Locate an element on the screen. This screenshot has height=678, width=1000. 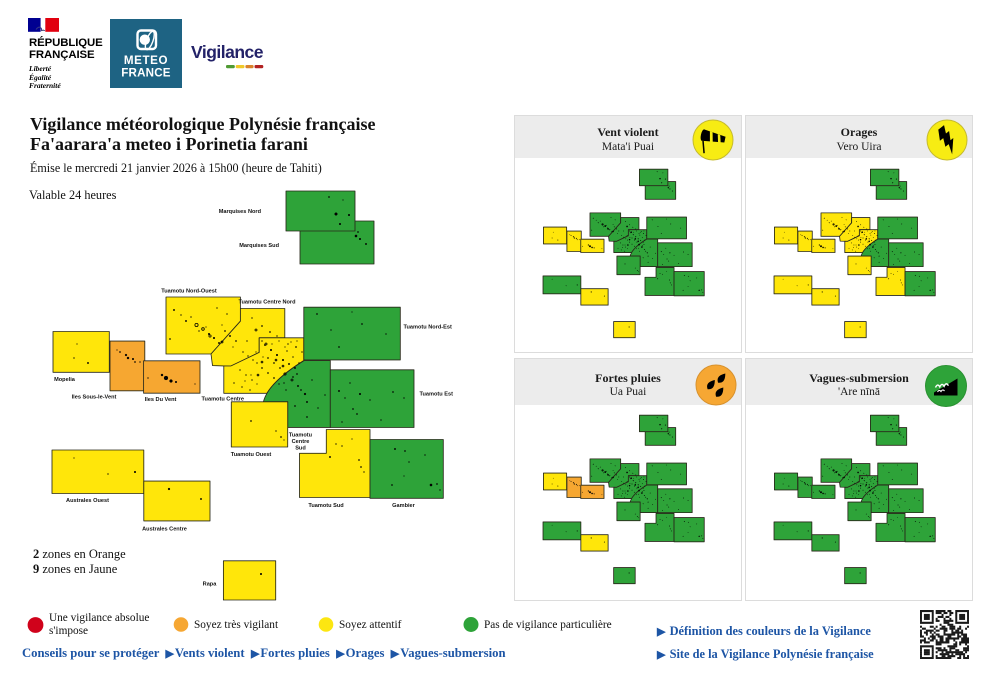
svg-text: Tuamotu Centre is located at coordinates (223, 400).